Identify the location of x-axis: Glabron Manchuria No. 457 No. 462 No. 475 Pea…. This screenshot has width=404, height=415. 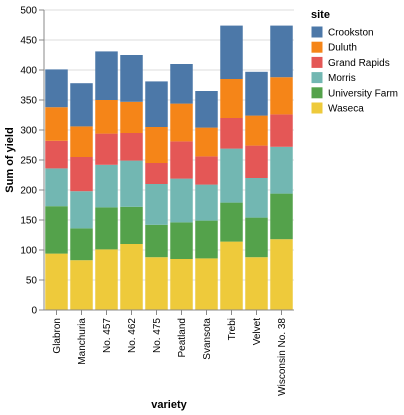
(169, 352).